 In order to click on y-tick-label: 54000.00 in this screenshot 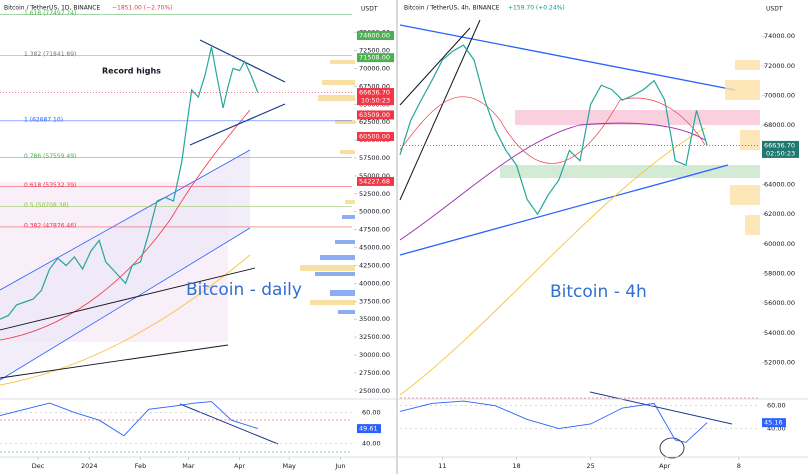, I will do `click(779, 333)`.